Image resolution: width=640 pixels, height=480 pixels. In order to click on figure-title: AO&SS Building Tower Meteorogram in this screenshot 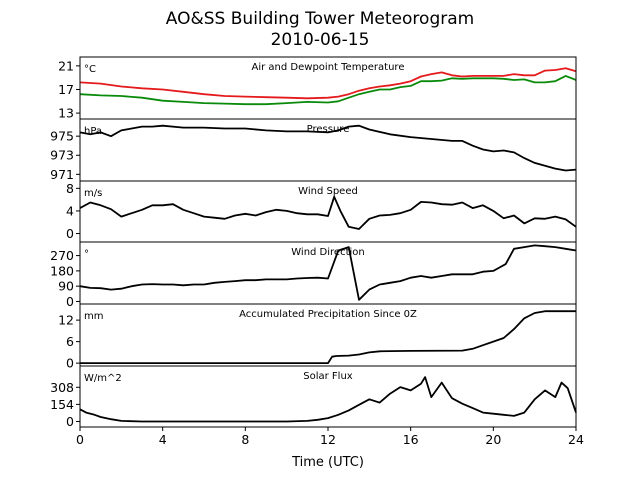, I will do `click(320, 19)`.